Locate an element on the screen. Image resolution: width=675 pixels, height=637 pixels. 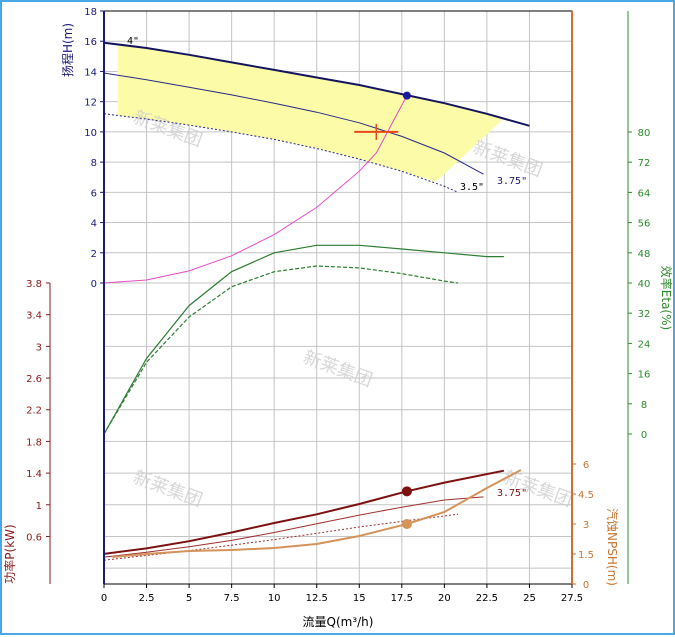
operating-envelope is located at coordinates (310, 113).